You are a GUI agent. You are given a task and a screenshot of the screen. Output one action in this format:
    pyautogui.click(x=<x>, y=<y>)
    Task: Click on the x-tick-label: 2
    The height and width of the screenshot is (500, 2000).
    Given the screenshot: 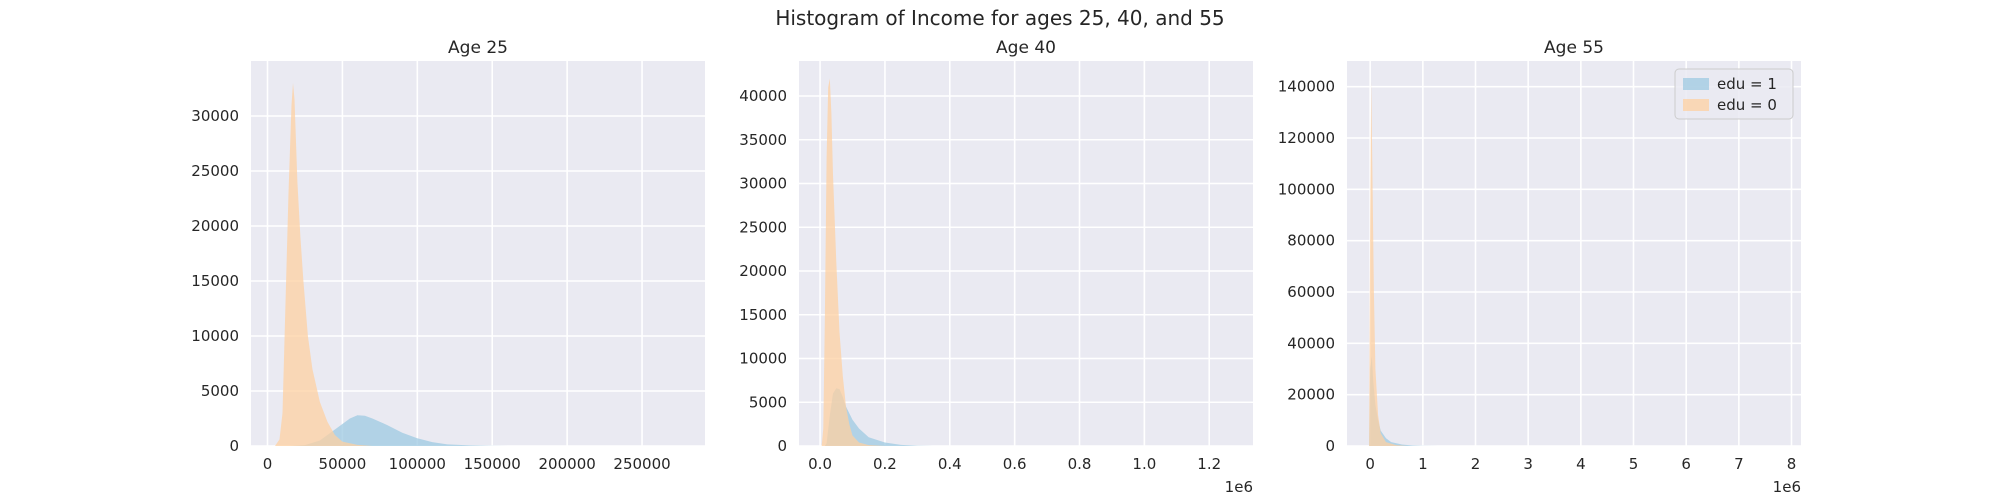 What is the action you would take?
    pyautogui.click(x=1476, y=464)
    